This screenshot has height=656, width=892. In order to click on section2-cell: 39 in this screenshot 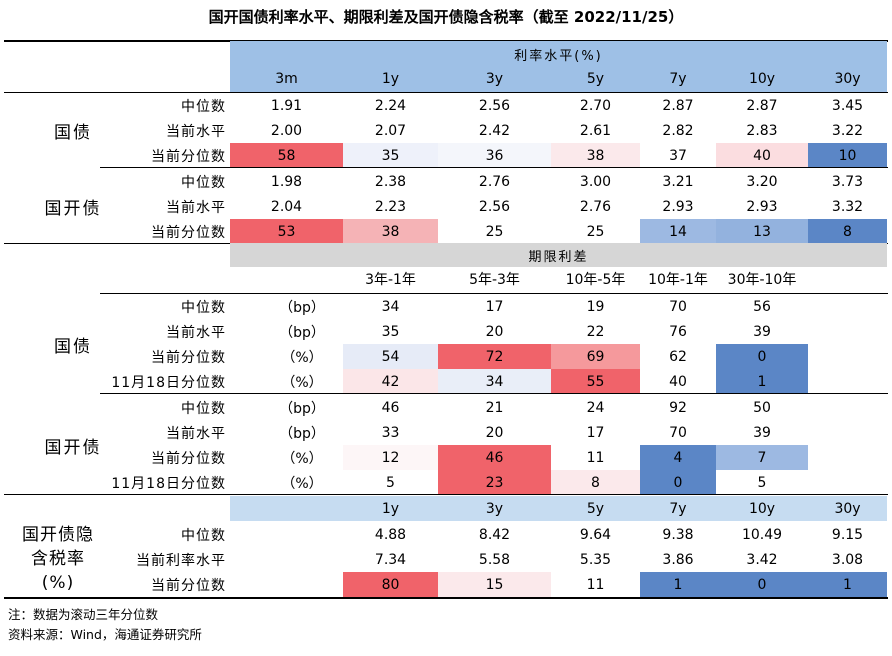, I will do `click(762, 331)`.